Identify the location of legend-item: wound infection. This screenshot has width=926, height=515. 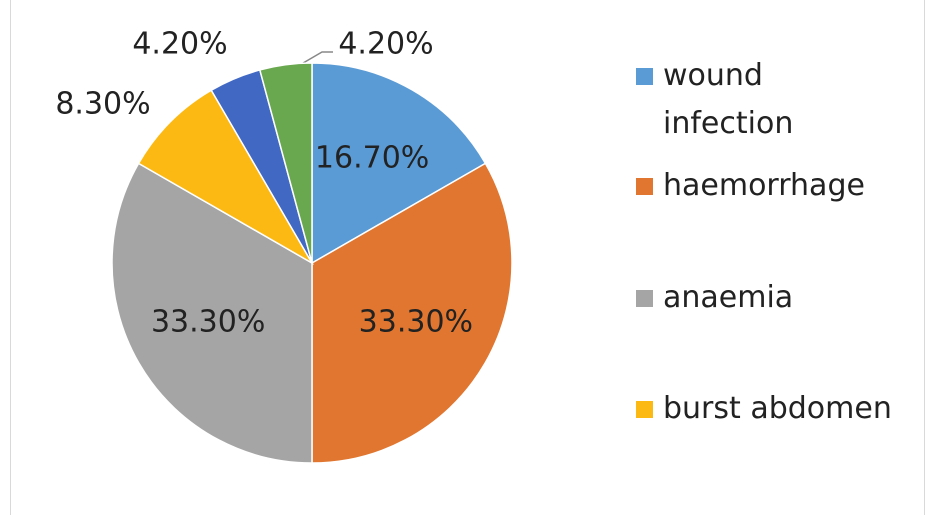
(739, 100).